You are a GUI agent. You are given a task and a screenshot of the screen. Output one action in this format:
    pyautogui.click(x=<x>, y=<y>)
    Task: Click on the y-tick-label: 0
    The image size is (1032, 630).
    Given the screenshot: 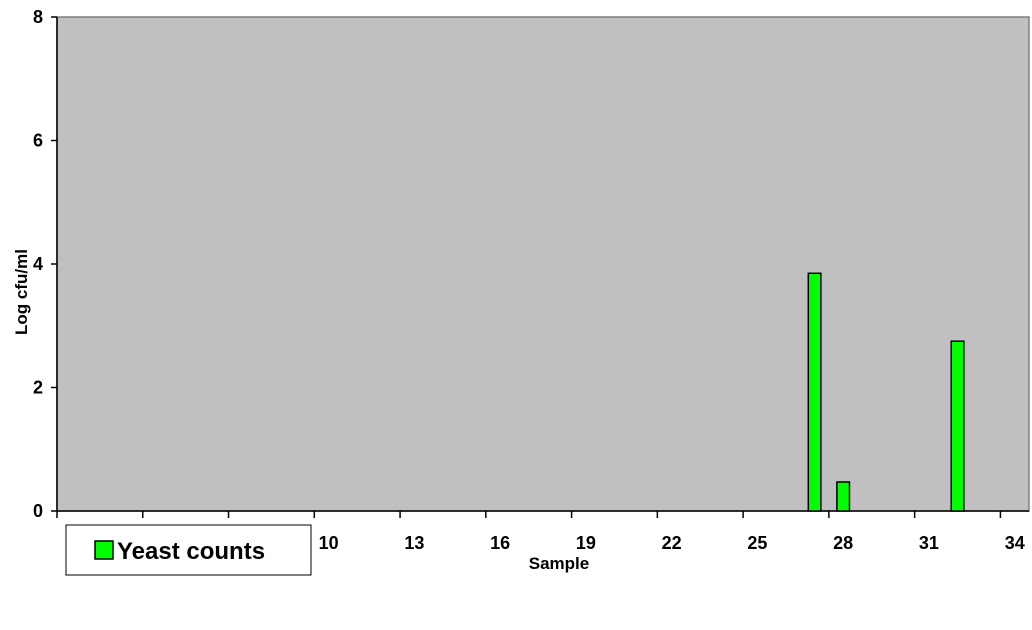 What is the action you would take?
    pyautogui.click(x=38, y=511)
    